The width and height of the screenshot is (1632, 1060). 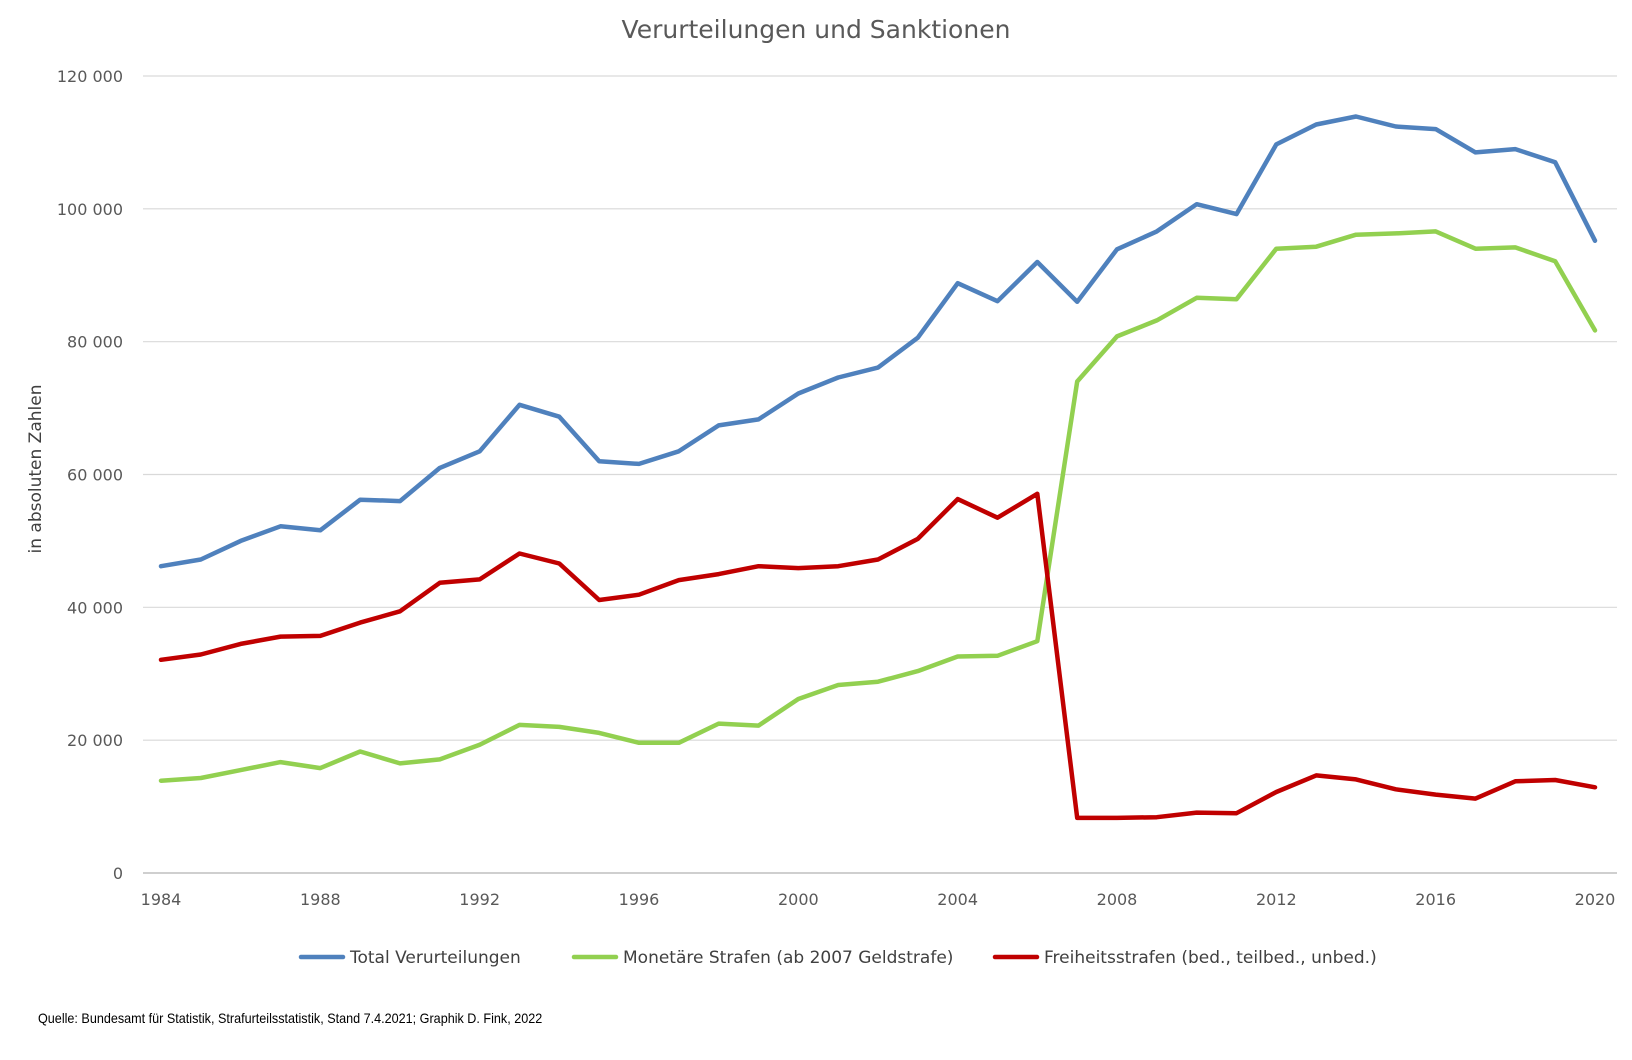 What do you see at coordinates (95, 607) in the screenshot?
I see `y-tick-label: 40 000` at bounding box center [95, 607].